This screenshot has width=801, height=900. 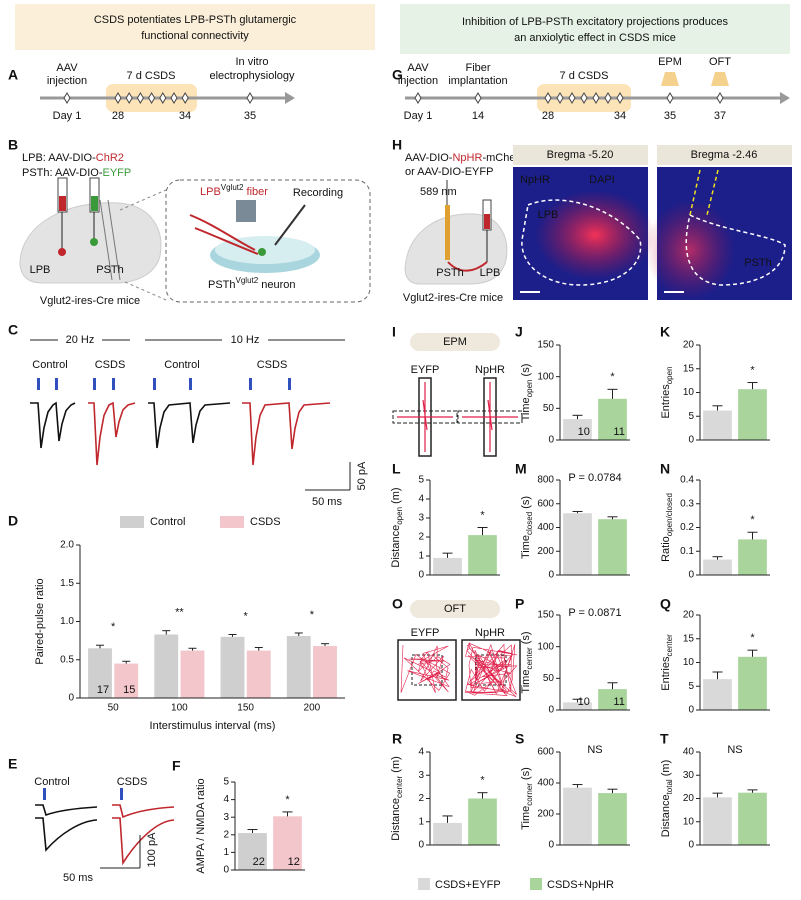 What do you see at coordinates (549, 408) in the screenshot?
I see `y-tick-label: 50` at bounding box center [549, 408].